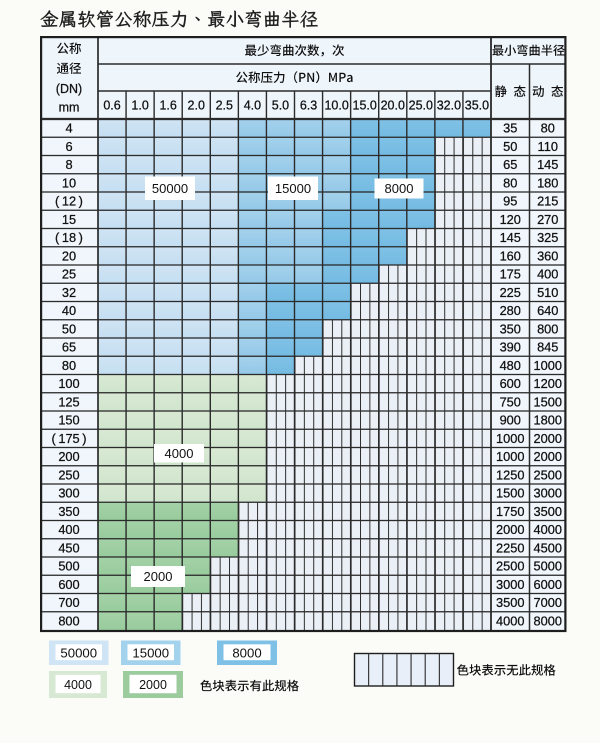  I want to click on svg-text: (DN), so click(69, 89).